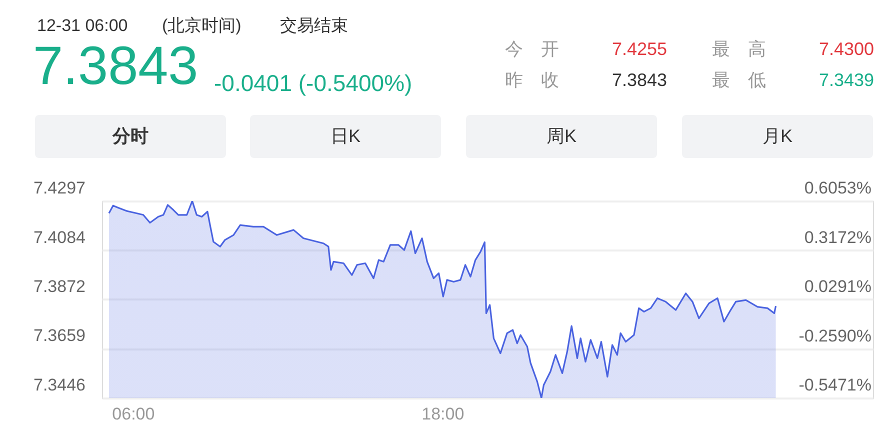 The width and height of the screenshot is (894, 442). What do you see at coordinates (443, 414) in the screenshot?
I see `x-tick-label: 18:00` at bounding box center [443, 414].